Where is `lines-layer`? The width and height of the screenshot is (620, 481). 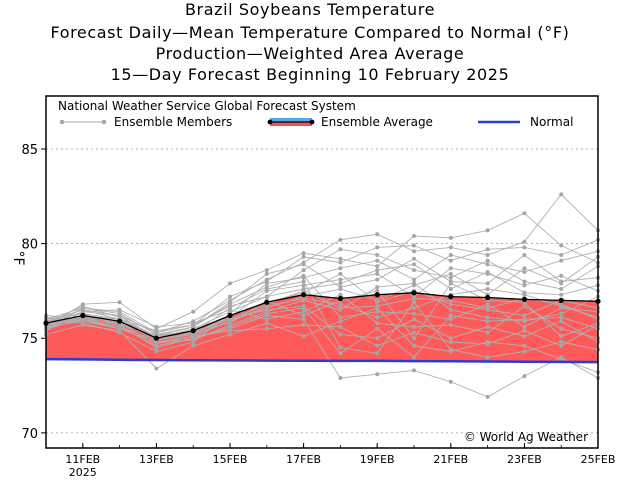
lines-layer is located at coordinates (322, 327).